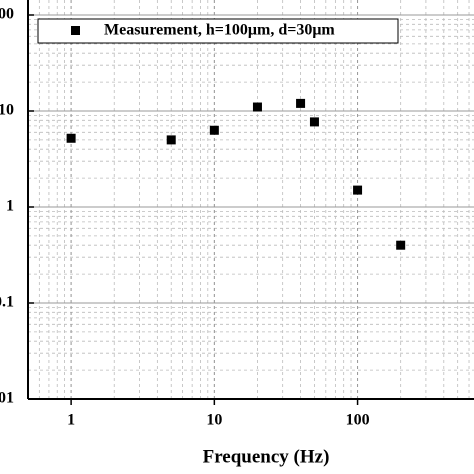 The image size is (474, 474). What do you see at coordinates (7, 302) in the screenshot?
I see `y-tick-label: 0.1` at bounding box center [7, 302].